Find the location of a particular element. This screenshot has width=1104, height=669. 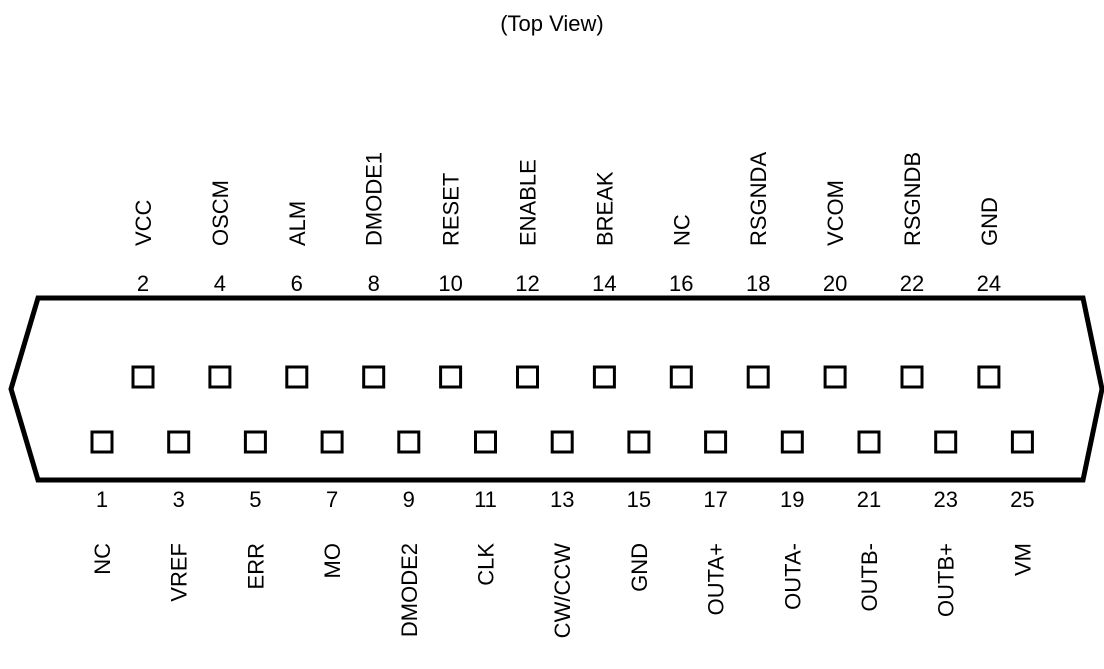

bottom-row-pin-numbers: 1 3 5 7 9 11 13 15 17 19 21 23 25 is located at coordinates (565, 499).